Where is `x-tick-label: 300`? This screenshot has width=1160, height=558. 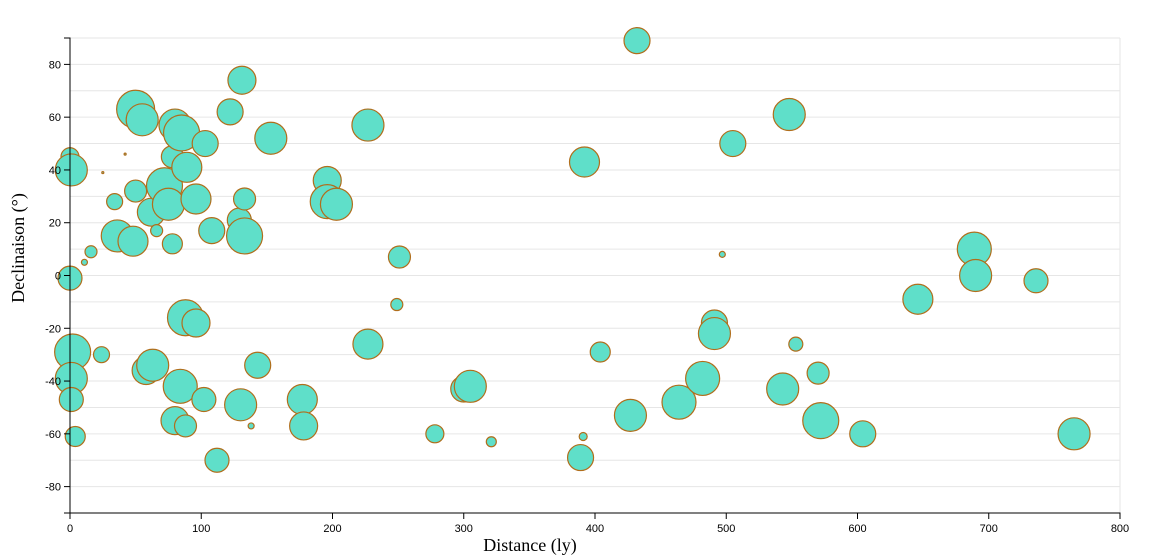
x-tick-label: 300 is located at coordinates (464, 529).